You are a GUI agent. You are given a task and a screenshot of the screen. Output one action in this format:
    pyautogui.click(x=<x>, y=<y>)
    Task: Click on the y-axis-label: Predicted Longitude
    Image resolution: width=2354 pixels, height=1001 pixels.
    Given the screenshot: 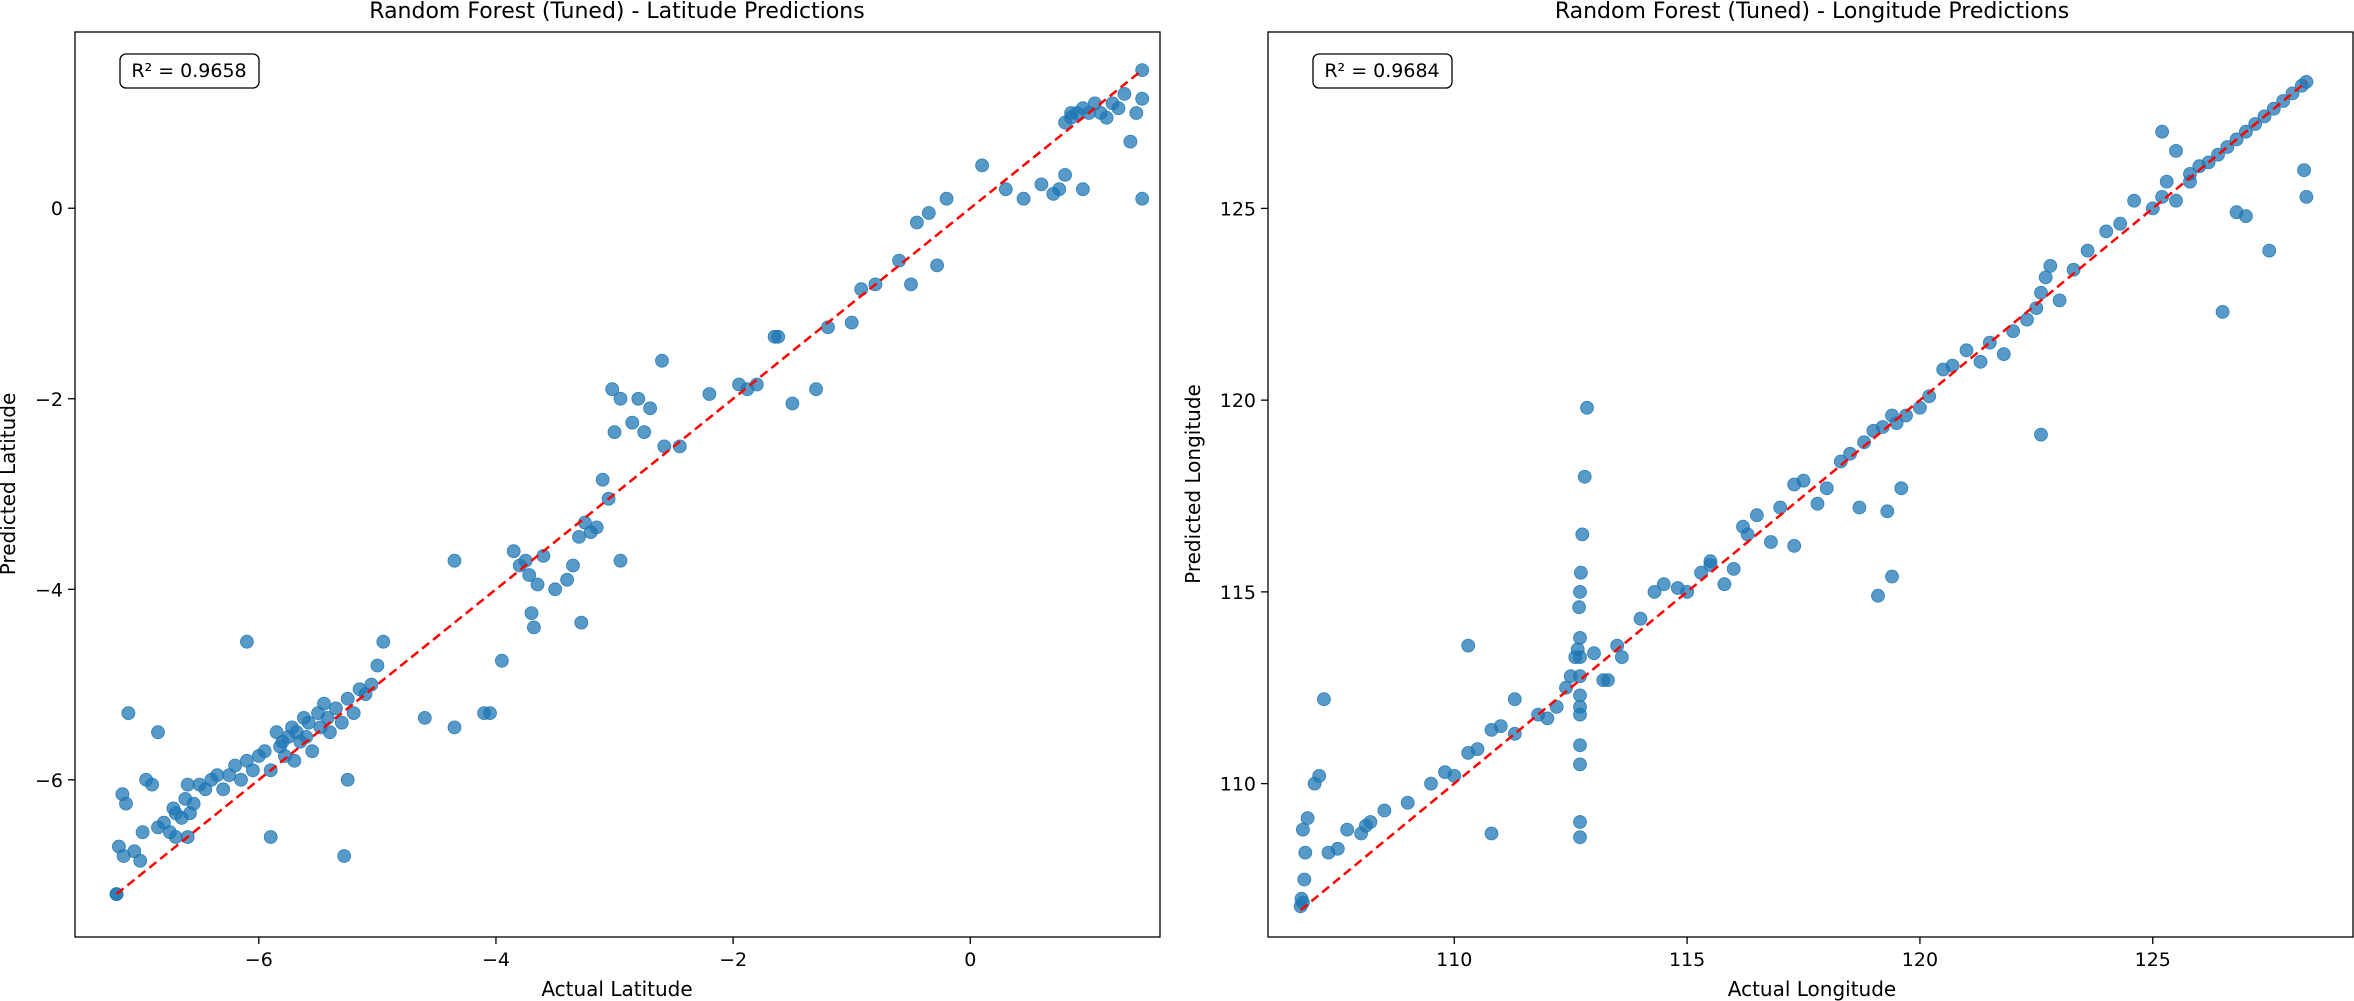 What is the action you would take?
    pyautogui.click(x=1193, y=484)
    